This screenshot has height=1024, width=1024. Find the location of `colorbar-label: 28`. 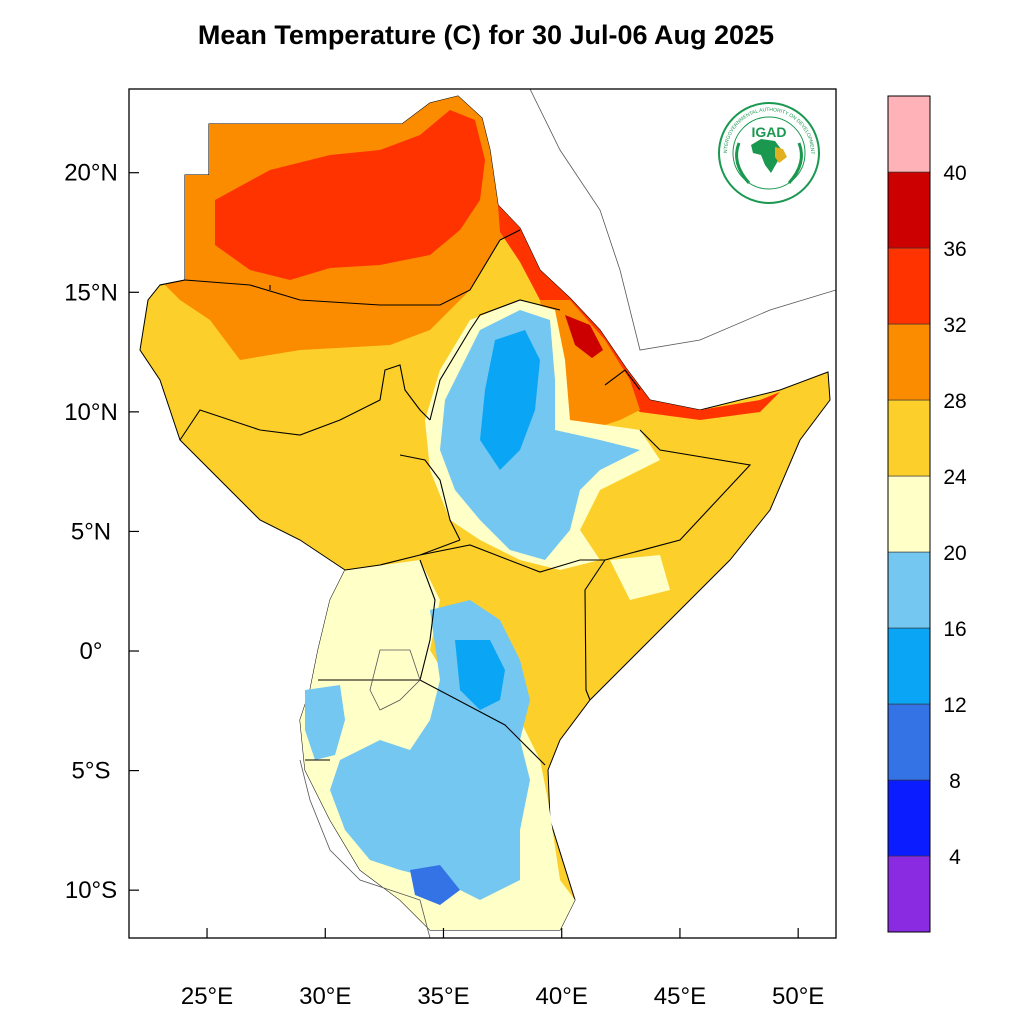

colorbar-label: 28 is located at coordinates (954, 401).